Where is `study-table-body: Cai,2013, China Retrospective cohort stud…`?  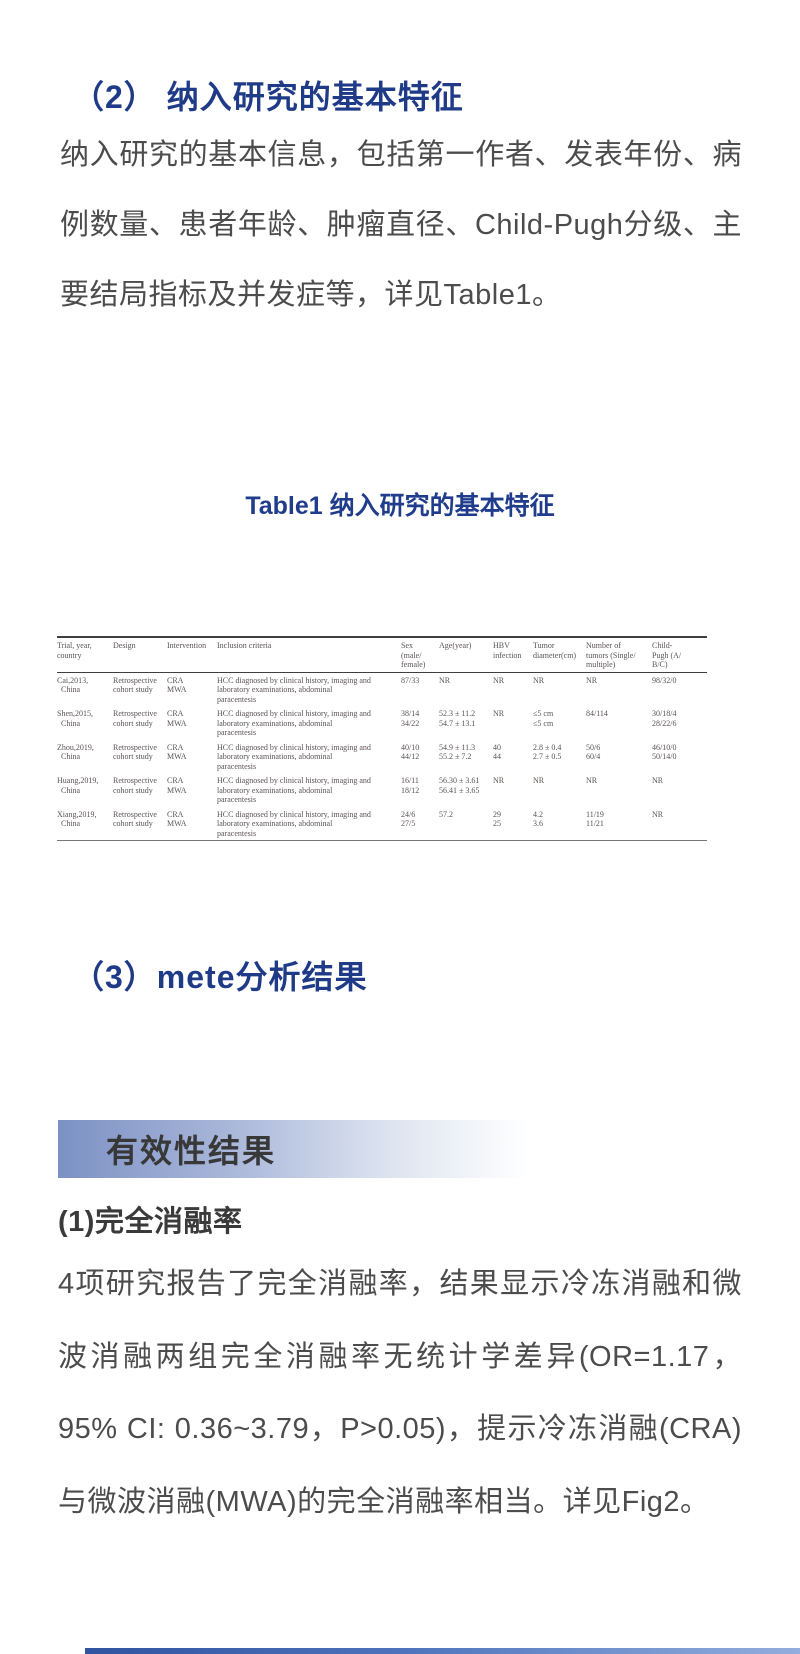
study-table-body: Cai,2013, China Retrospective cohort stud… is located at coordinates (382, 756).